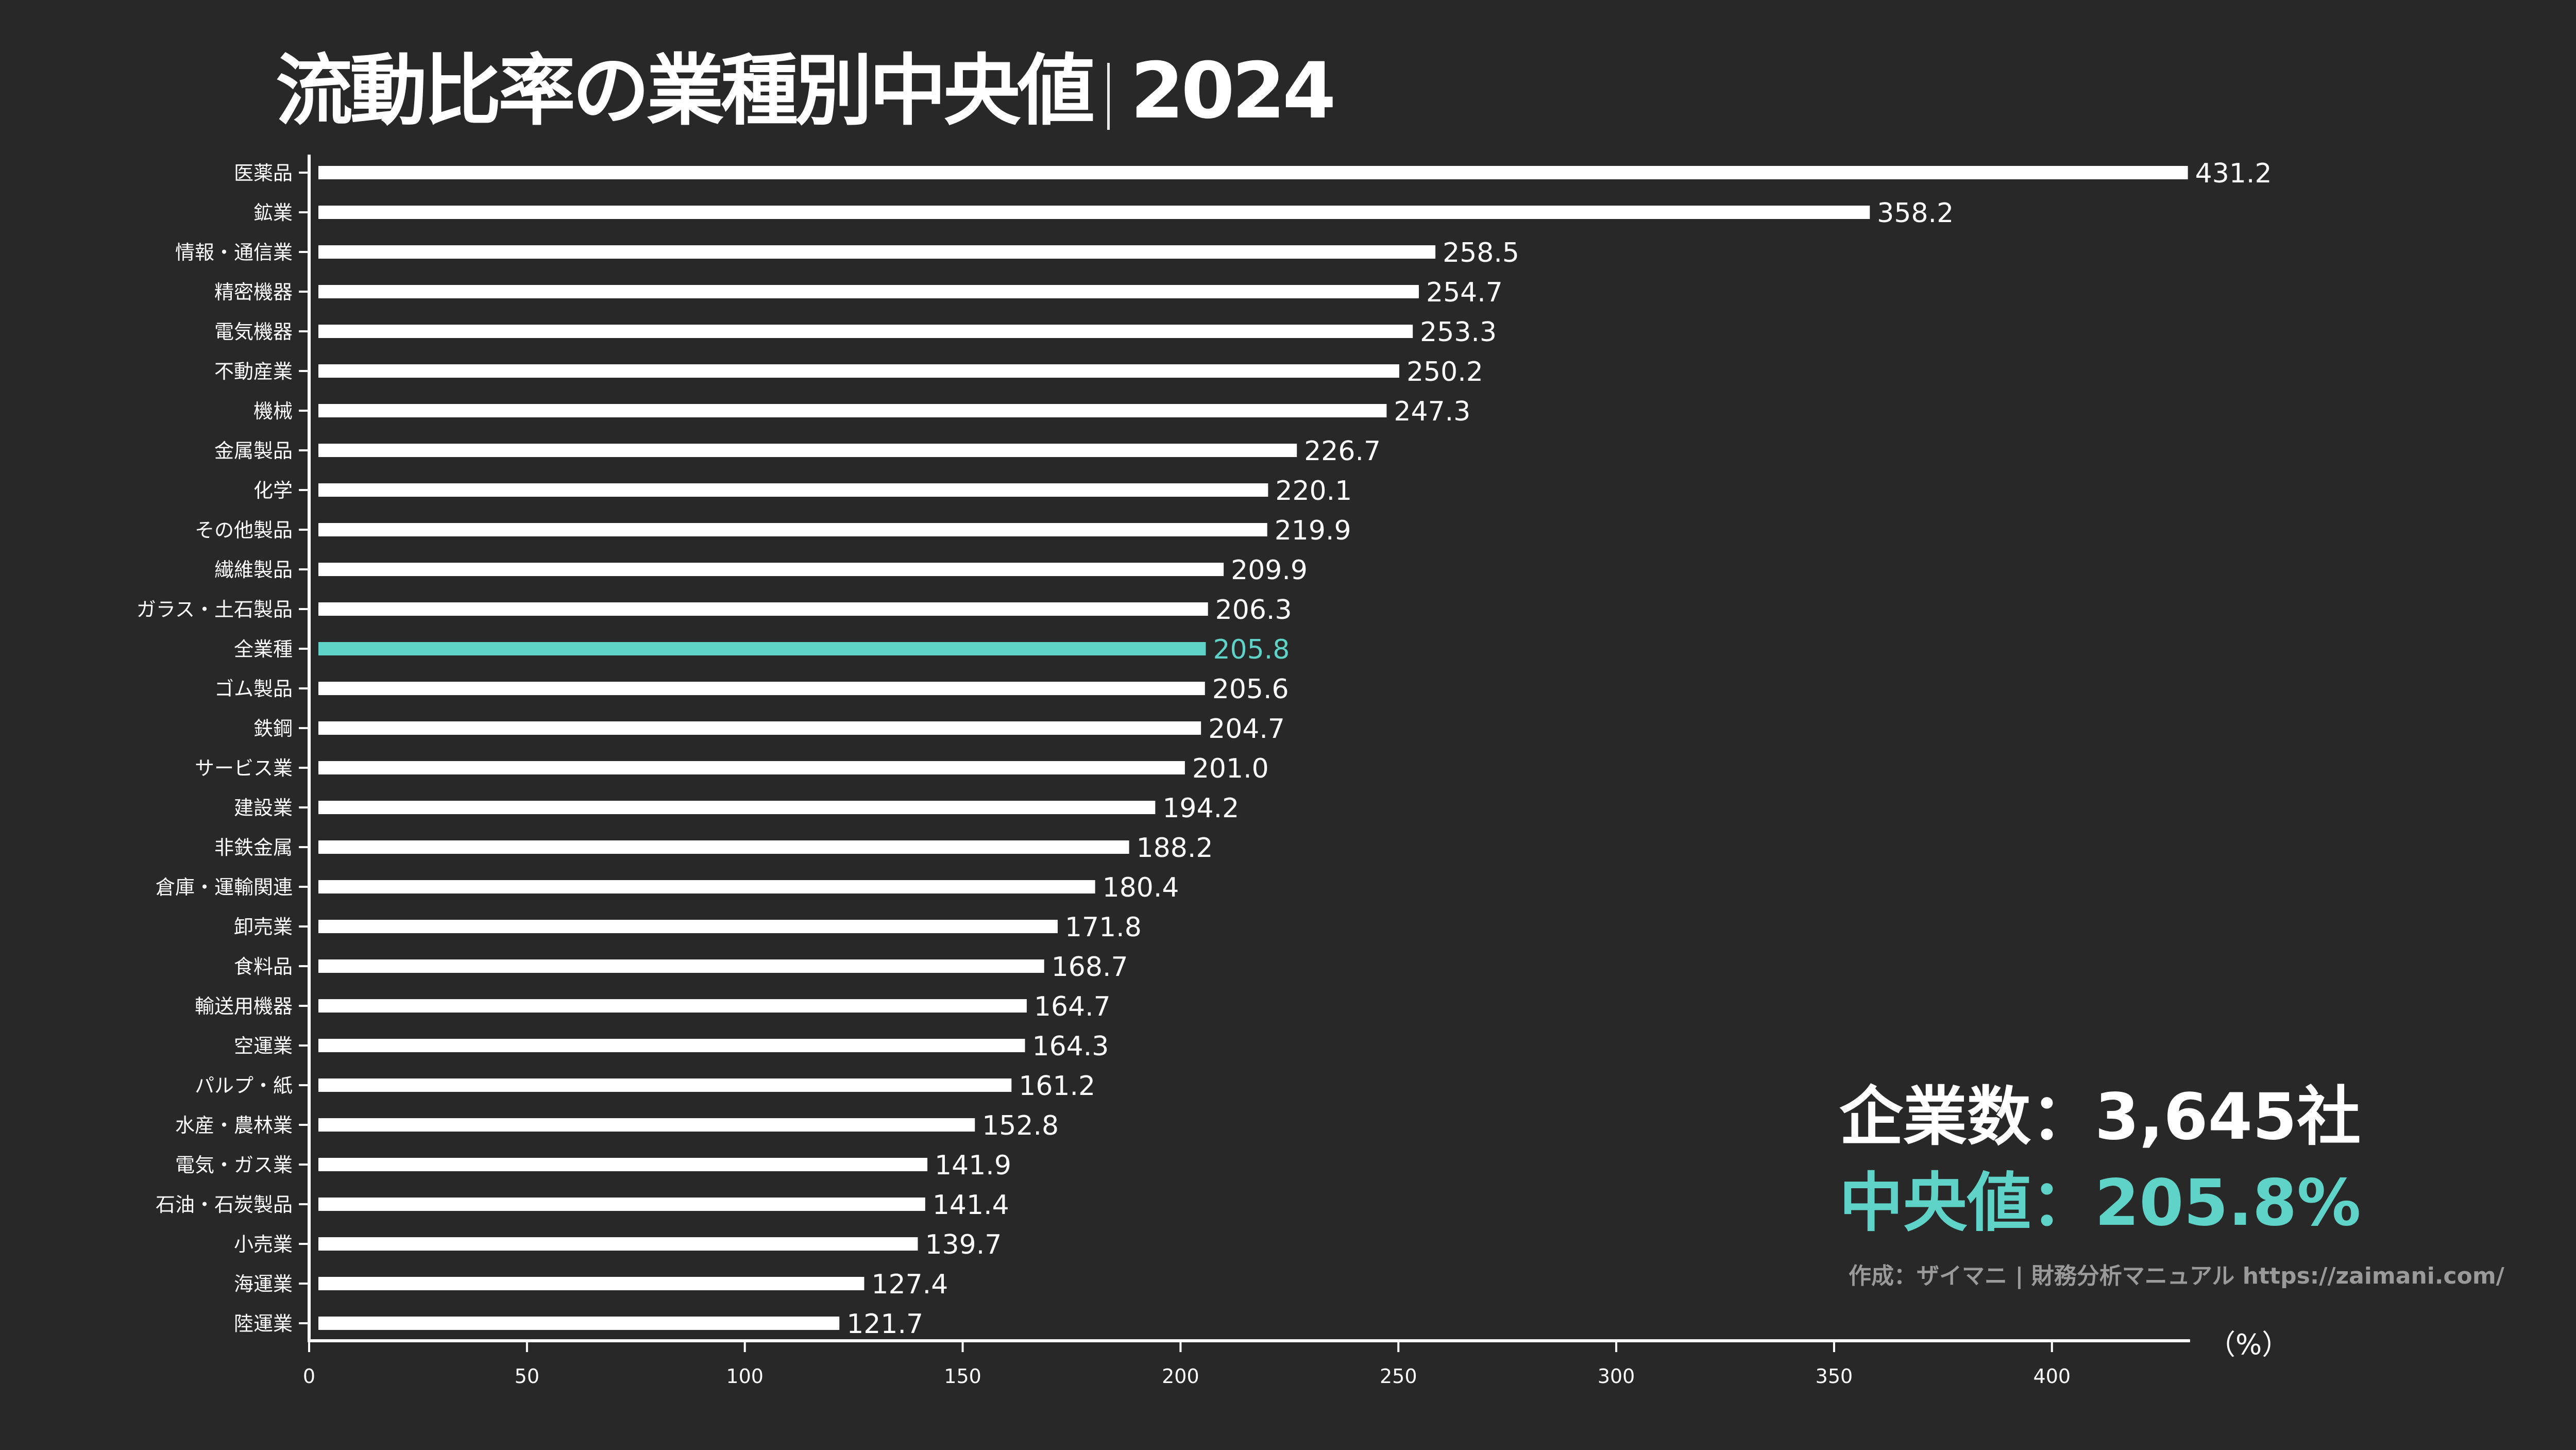  Describe the element at coordinates (263, 966) in the screenshot. I see `category-label: 食料品` at that location.